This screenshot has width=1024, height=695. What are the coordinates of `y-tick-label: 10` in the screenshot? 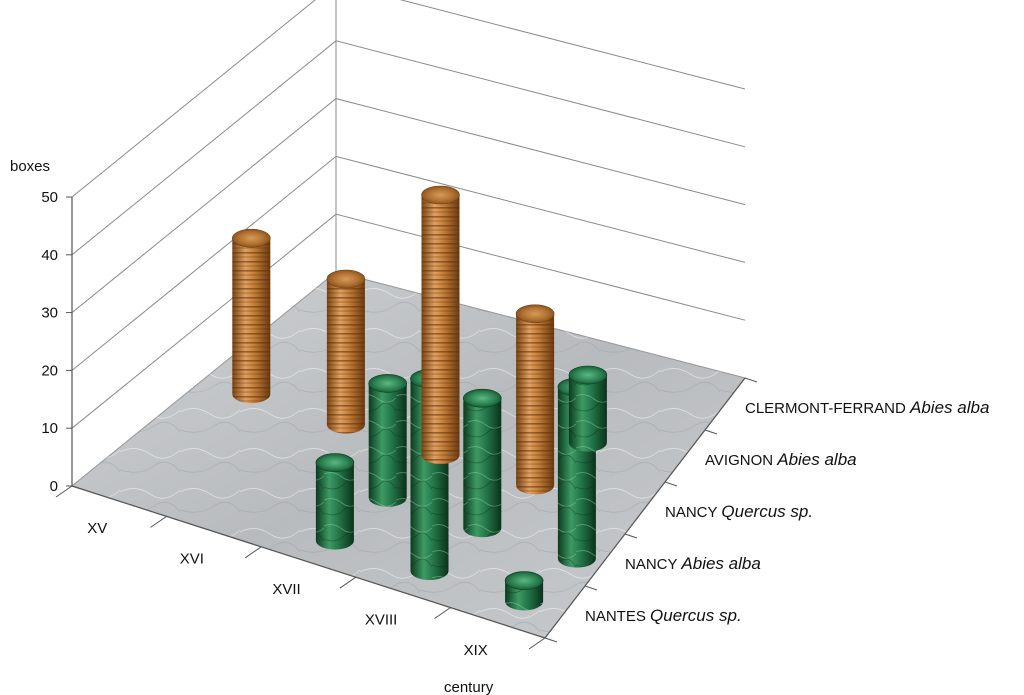 It's located at (49, 428).